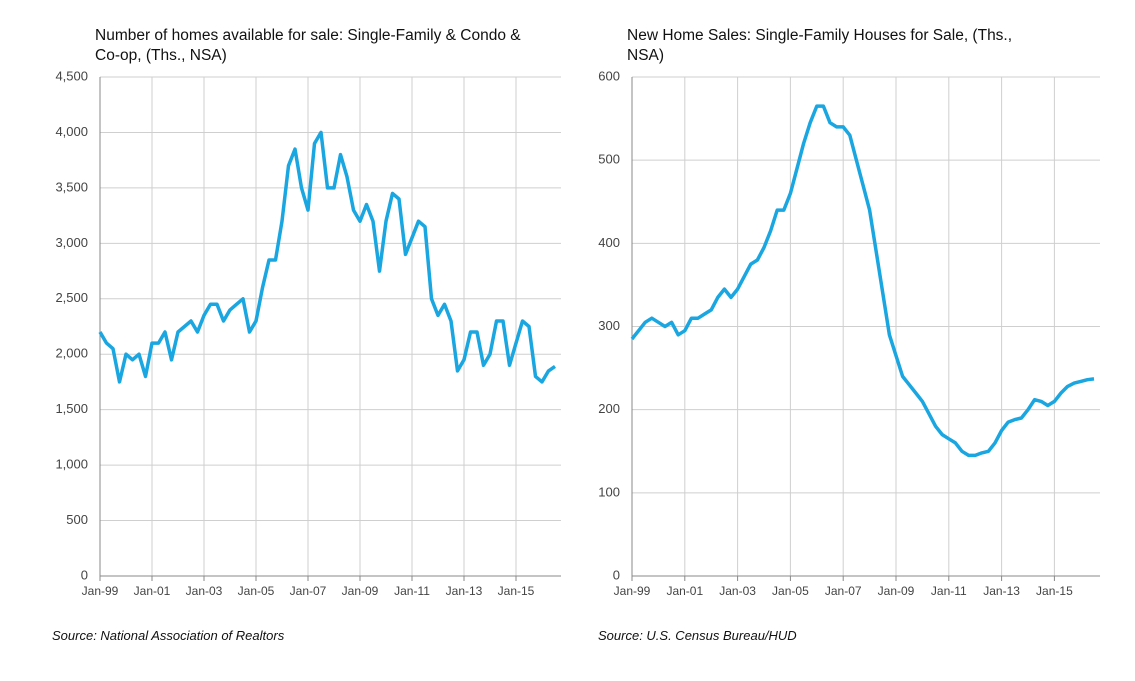 The width and height of the screenshot is (1135, 681). What do you see at coordinates (71, 242) in the screenshot?
I see `y-tick-label: 3,000` at bounding box center [71, 242].